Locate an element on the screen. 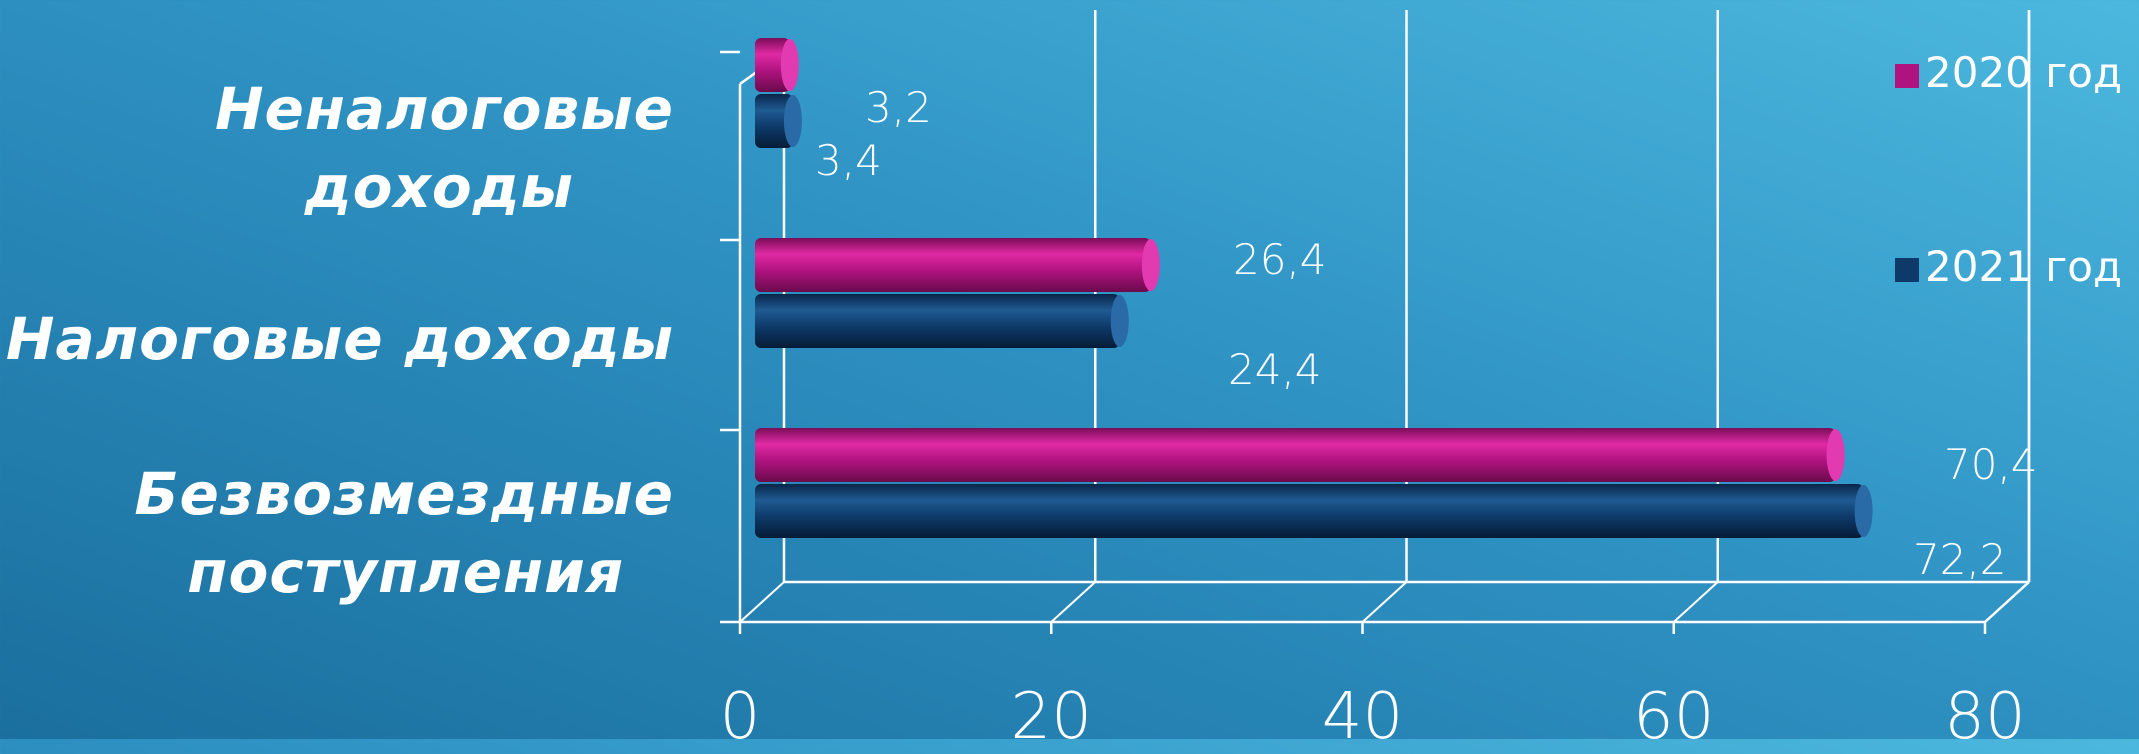  x-tick-label-40: 40 is located at coordinates (1362, 717).